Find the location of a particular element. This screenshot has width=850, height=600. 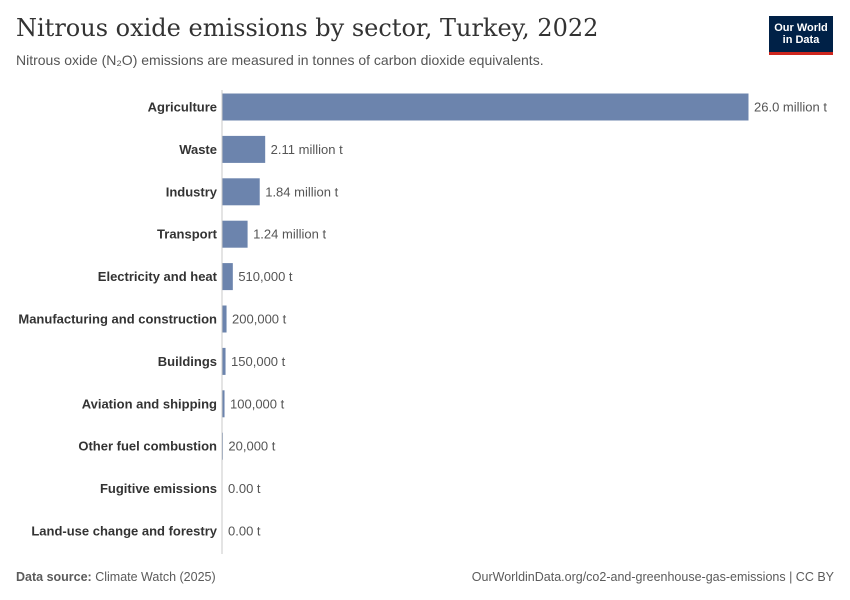

category-label: Agriculture is located at coordinates (182, 107).